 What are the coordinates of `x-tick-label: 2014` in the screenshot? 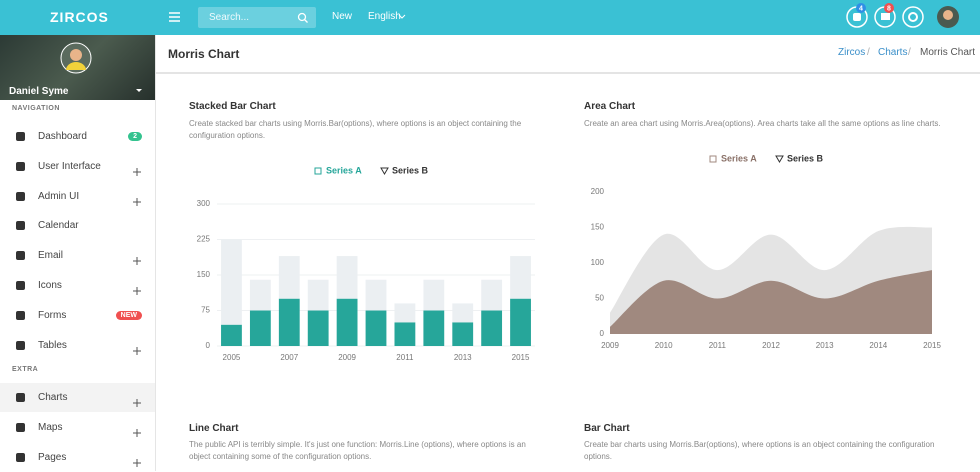 It's located at (878, 345).